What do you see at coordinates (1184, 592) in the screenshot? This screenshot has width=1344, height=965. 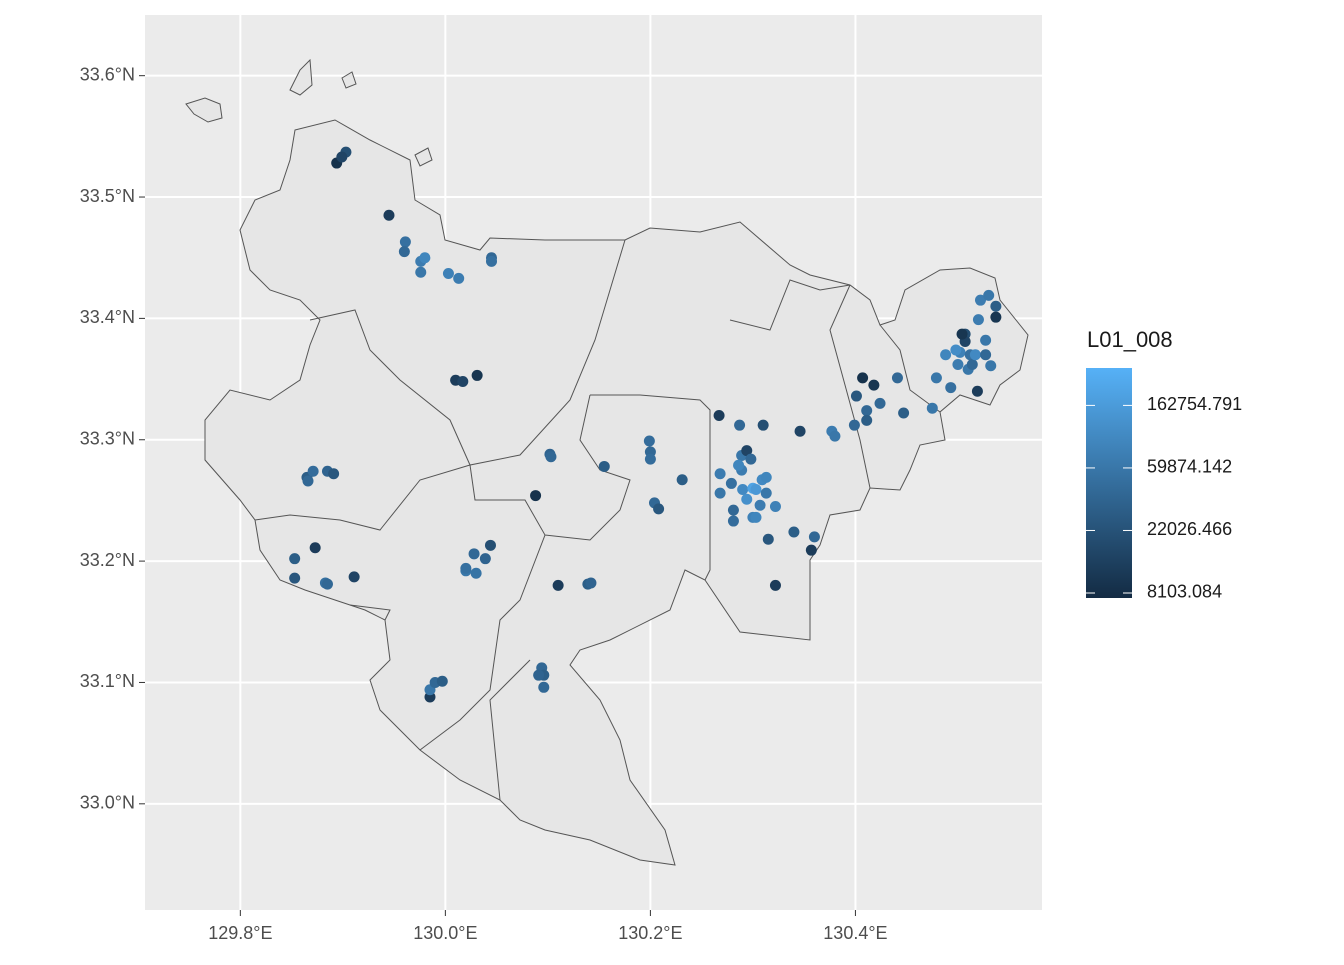 I see `colorbar-label: 8103.084` at bounding box center [1184, 592].